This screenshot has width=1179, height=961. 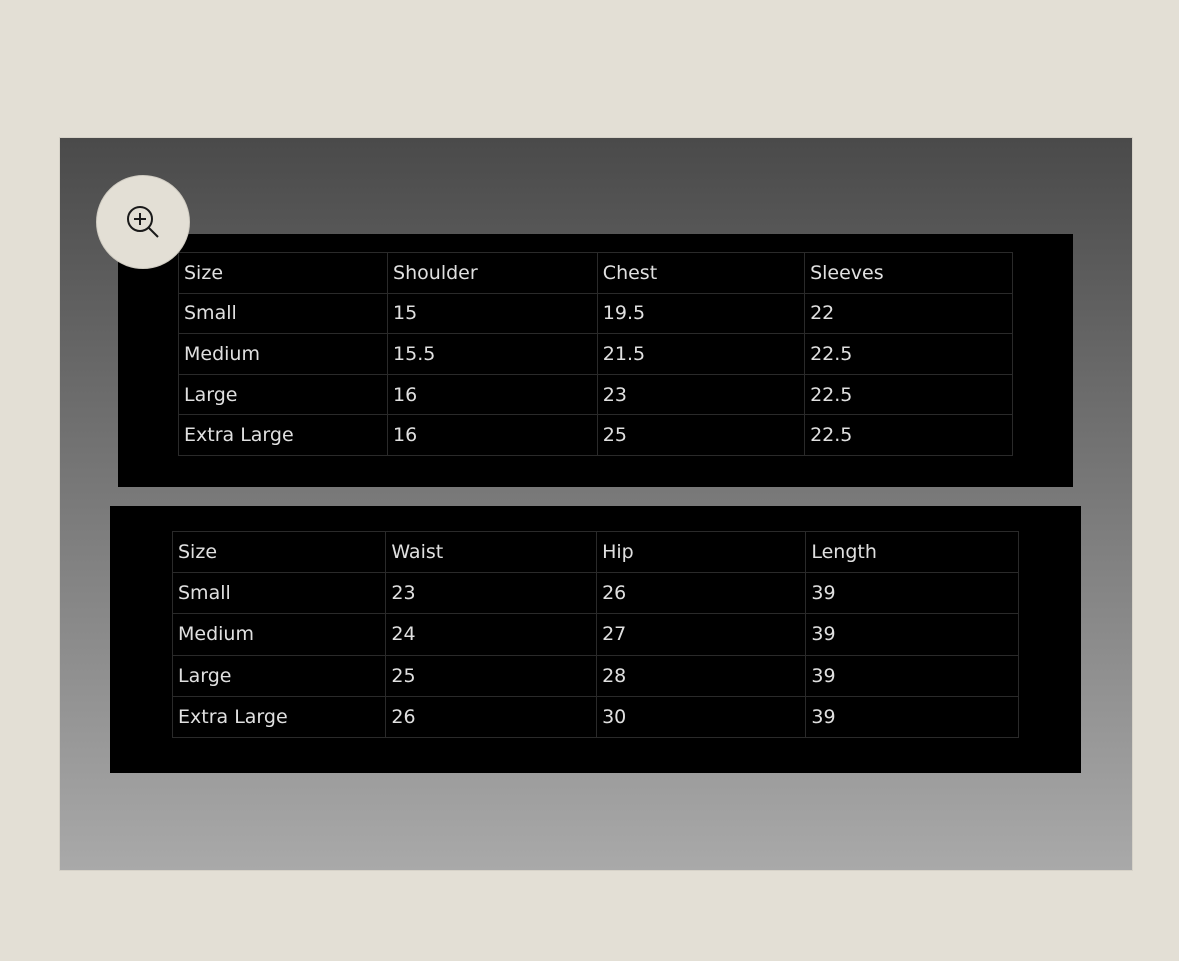 I want to click on header-row: Size Shoulder Chest Sleeves, so click(x=595, y=273).